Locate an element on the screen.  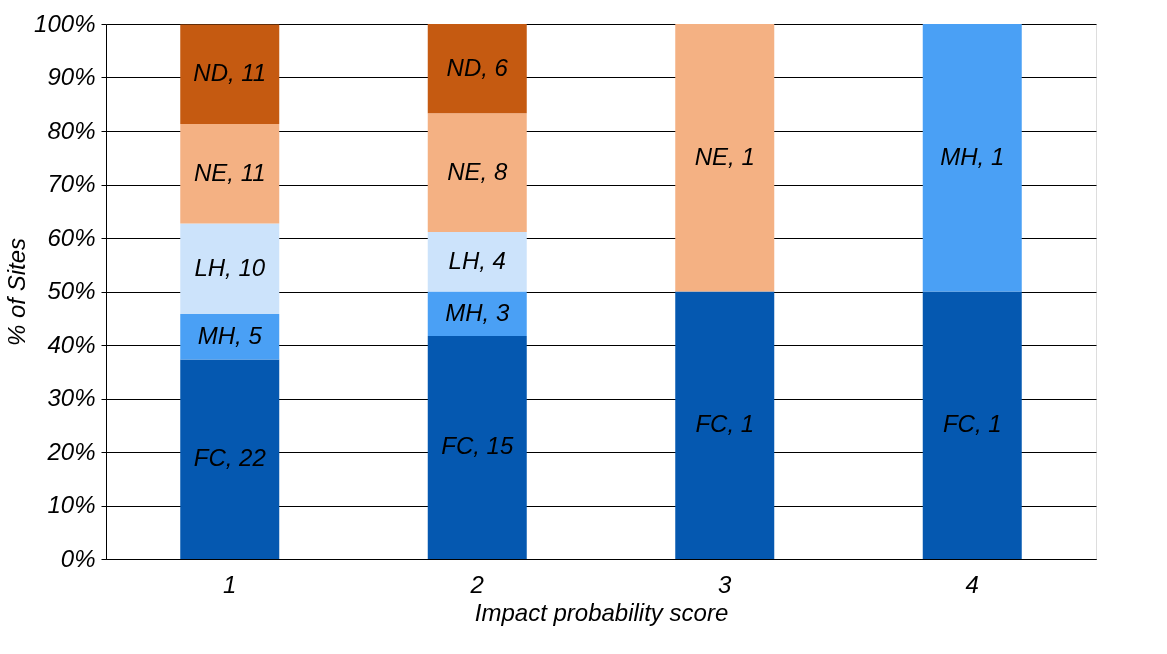
annotation: LH, 4 is located at coordinates (477, 260).